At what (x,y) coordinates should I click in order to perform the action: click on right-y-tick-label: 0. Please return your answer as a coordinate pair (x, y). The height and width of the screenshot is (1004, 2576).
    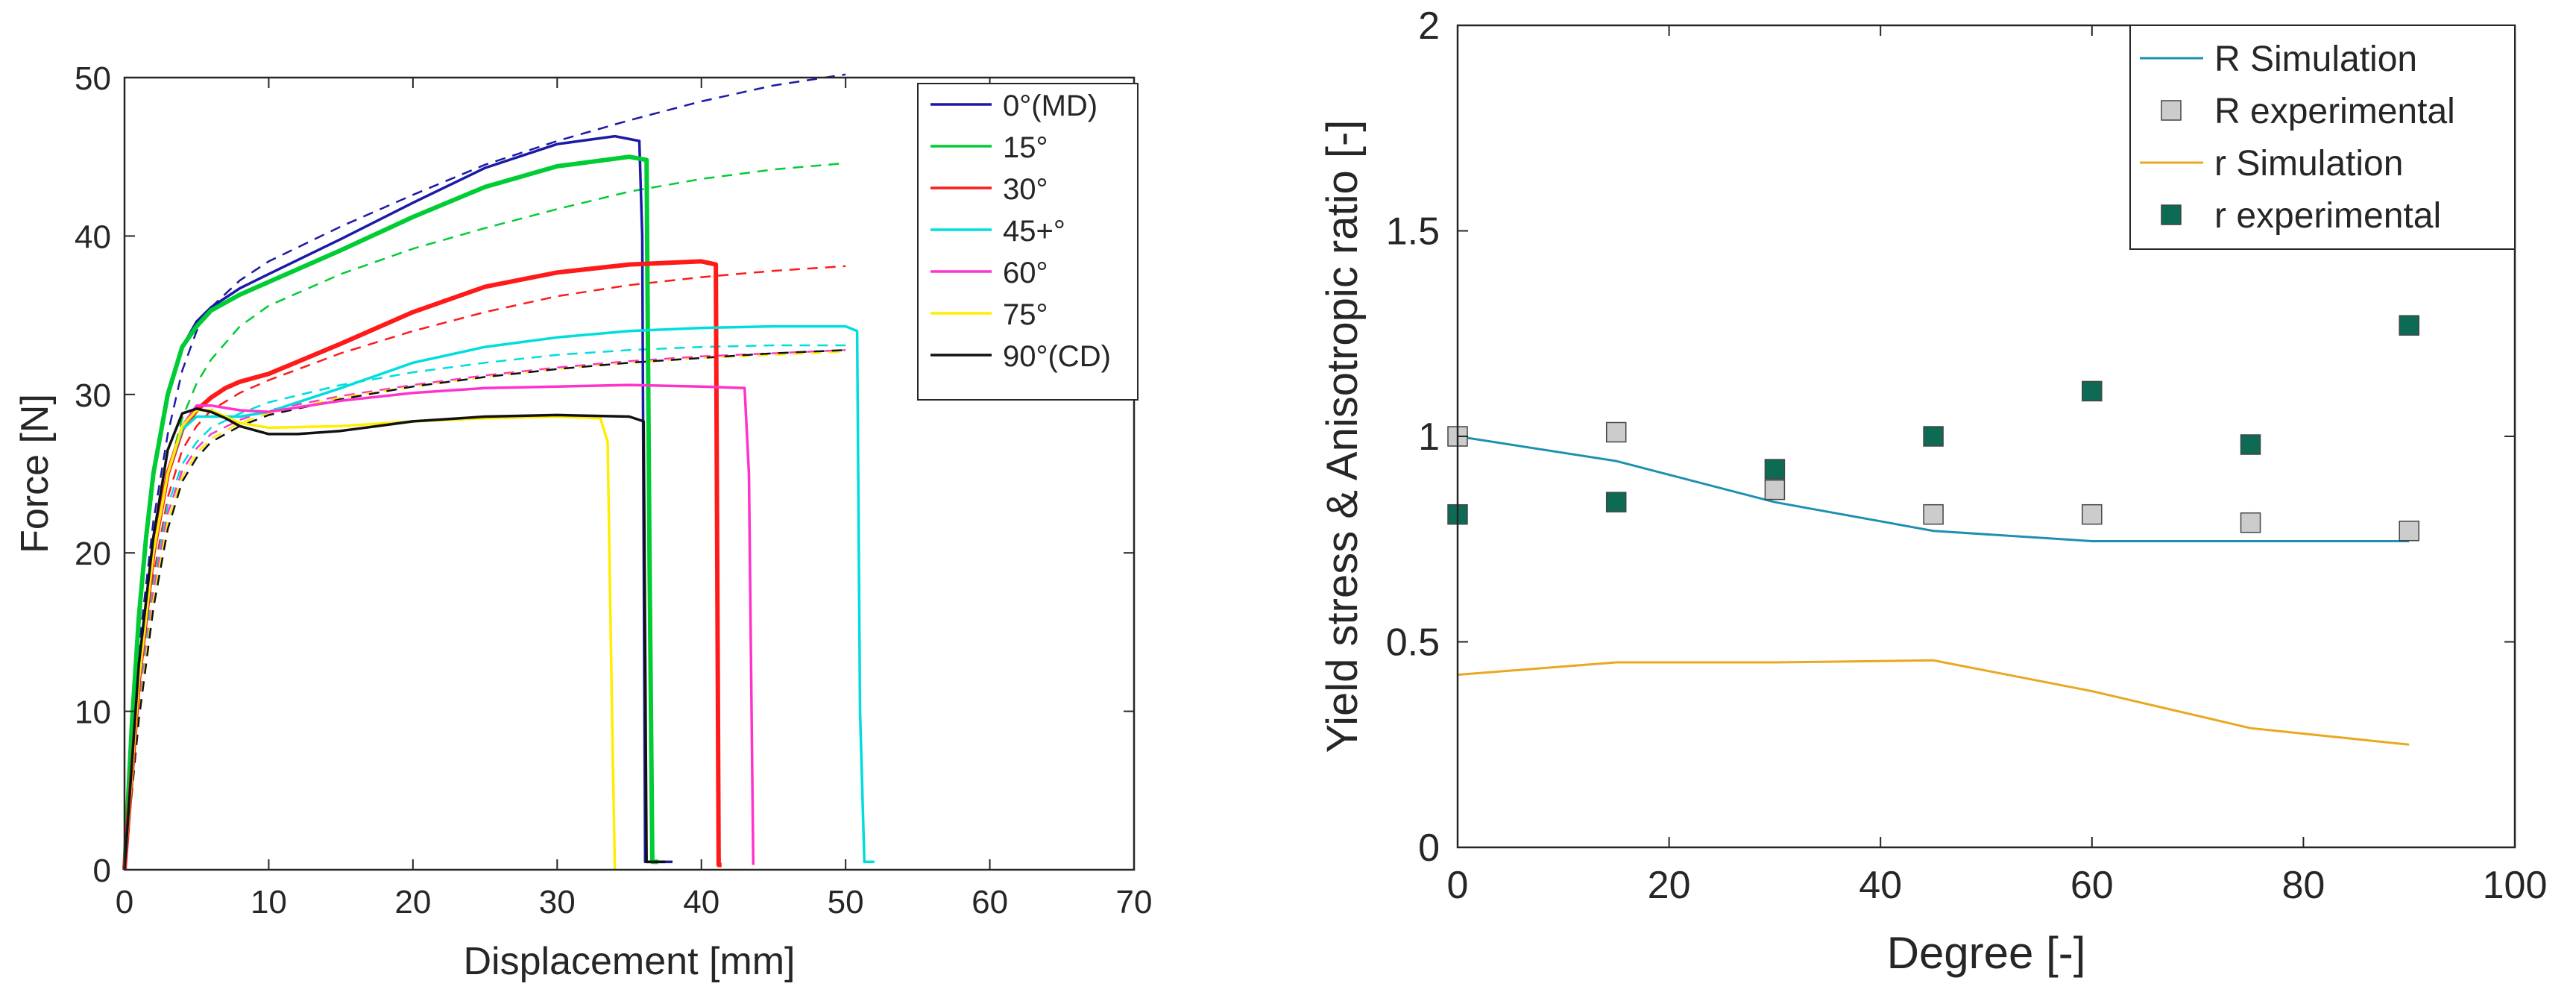
    Looking at the image, I should click on (1429, 848).